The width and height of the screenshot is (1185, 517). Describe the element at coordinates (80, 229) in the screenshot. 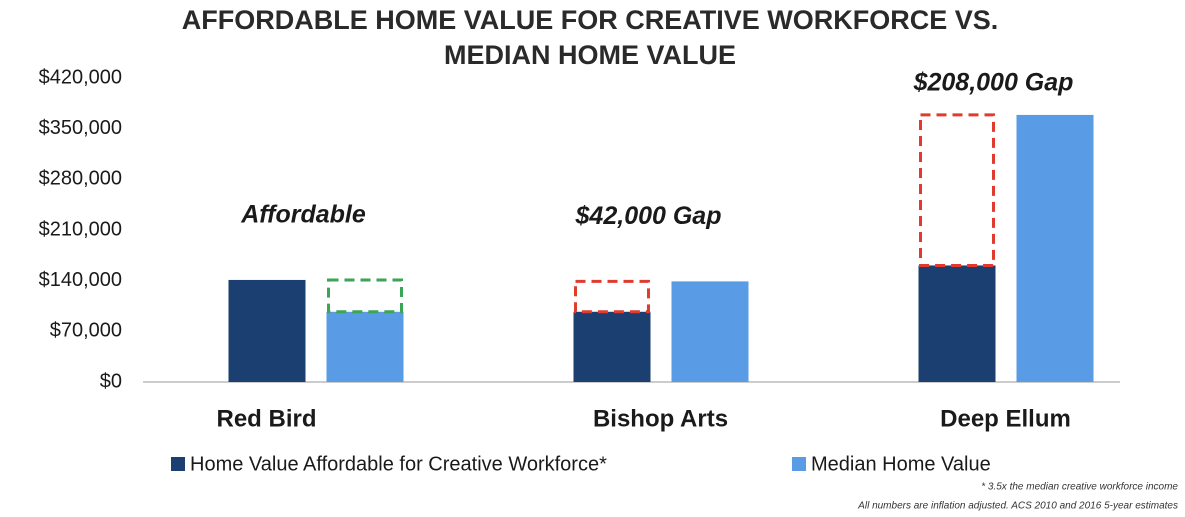

I see `y-tick-label: $210,000` at that location.